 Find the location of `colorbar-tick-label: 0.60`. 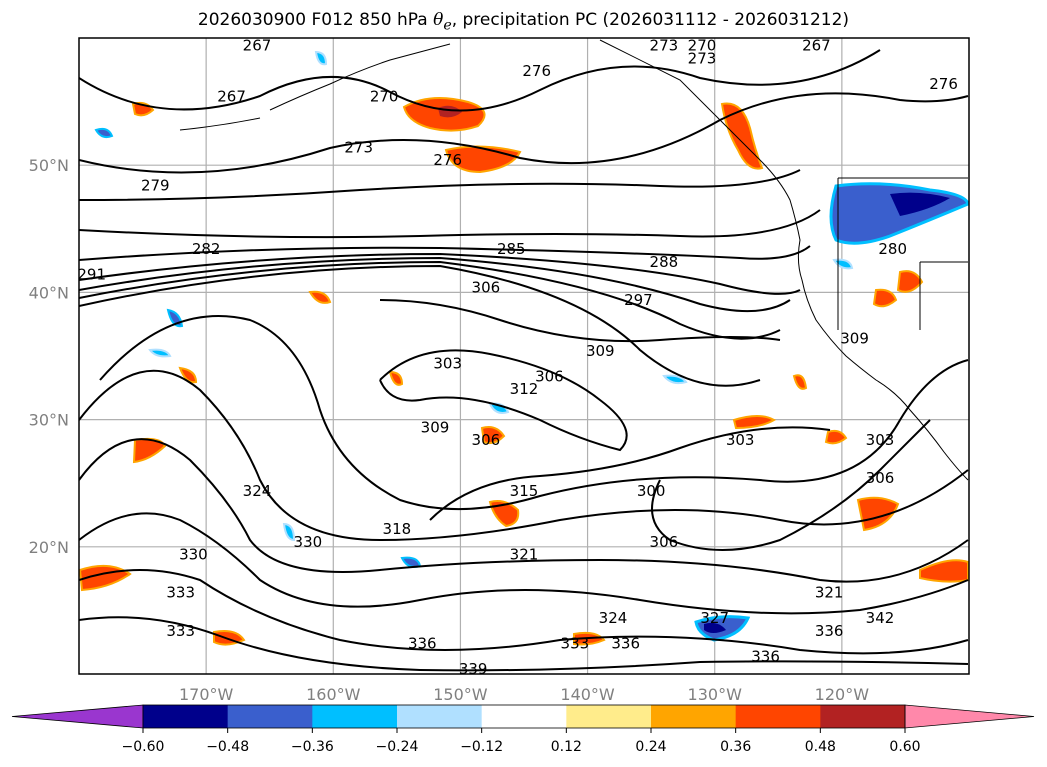

colorbar-tick-label: 0.60 is located at coordinates (904, 747).